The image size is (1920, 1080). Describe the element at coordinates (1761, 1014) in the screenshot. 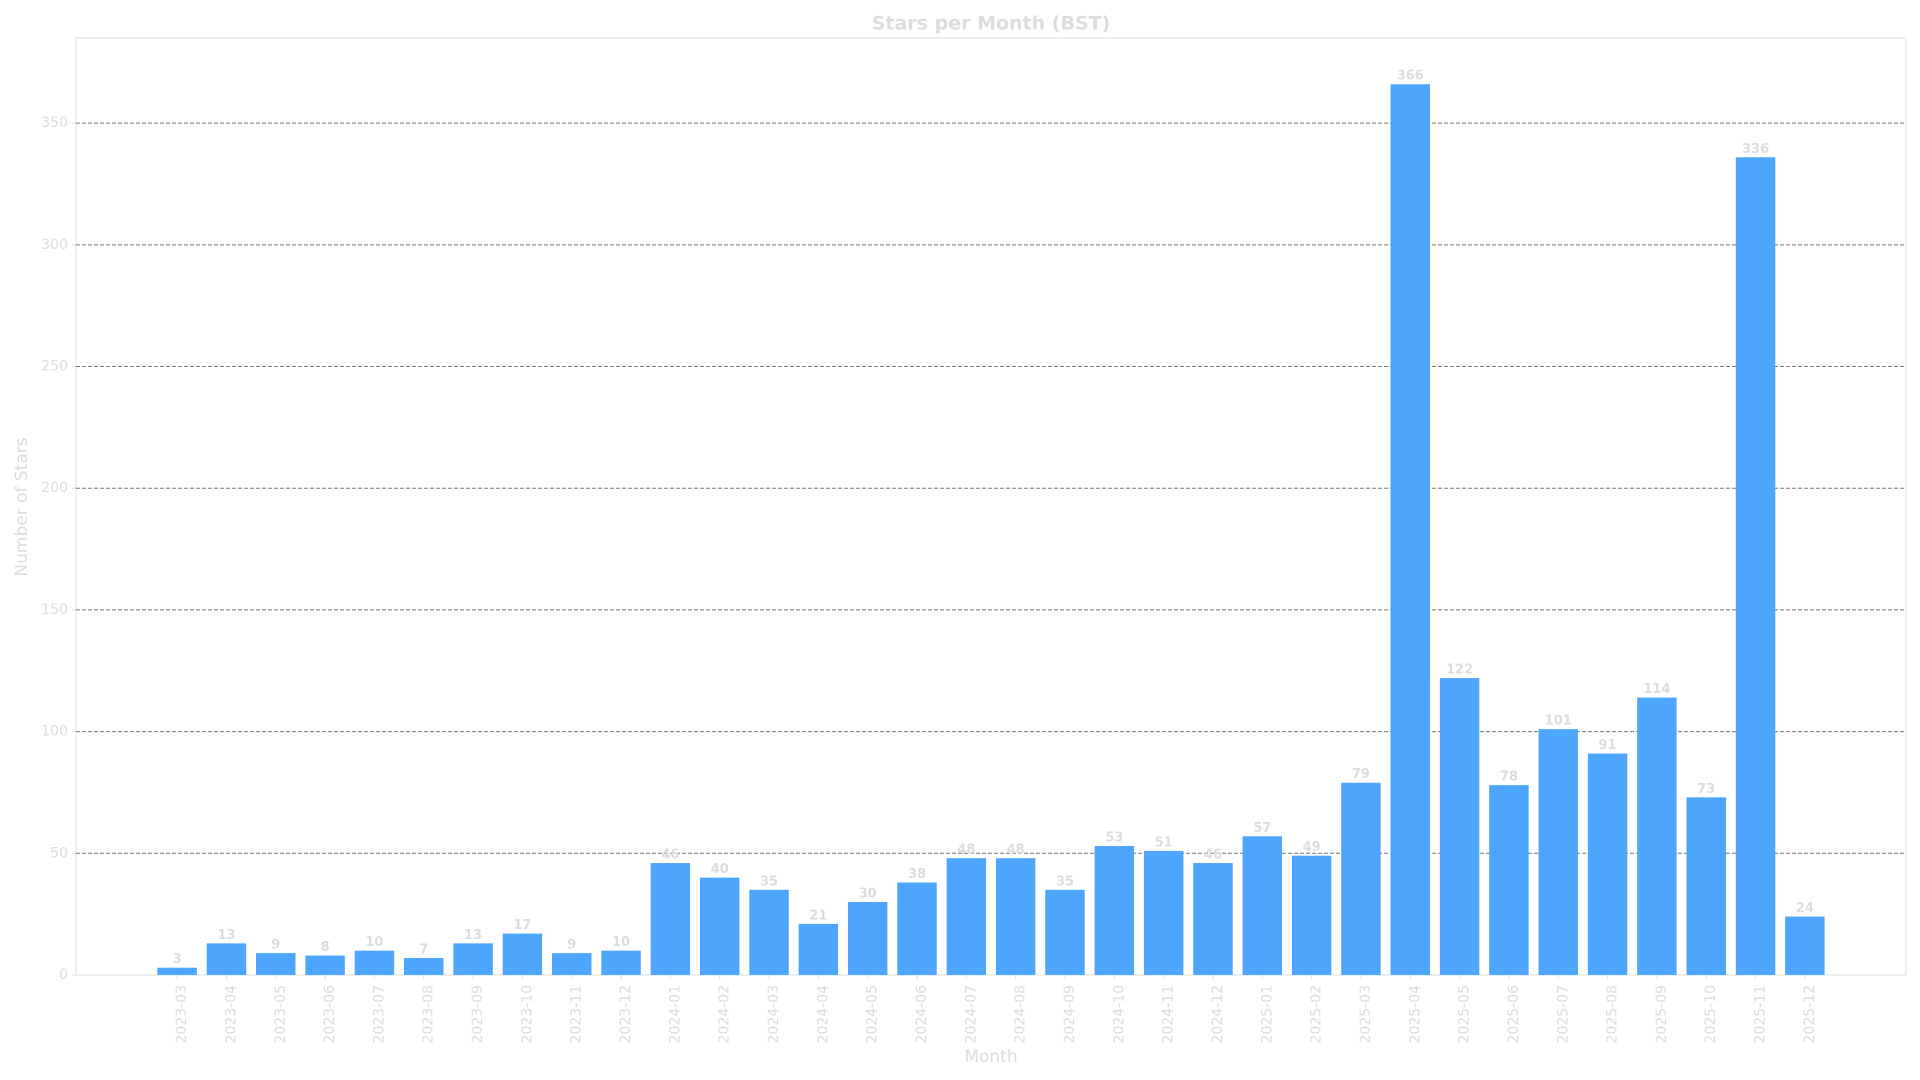

I see `x-tick-label: 2025-11` at that location.